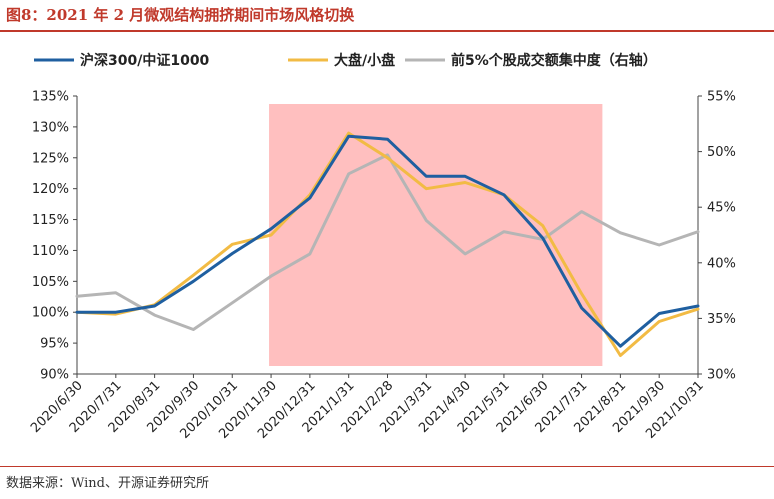 This screenshot has height=499, width=774. Describe the element at coordinates (50, 127) in the screenshot. I see `left-tick-label: 130%` at that location.